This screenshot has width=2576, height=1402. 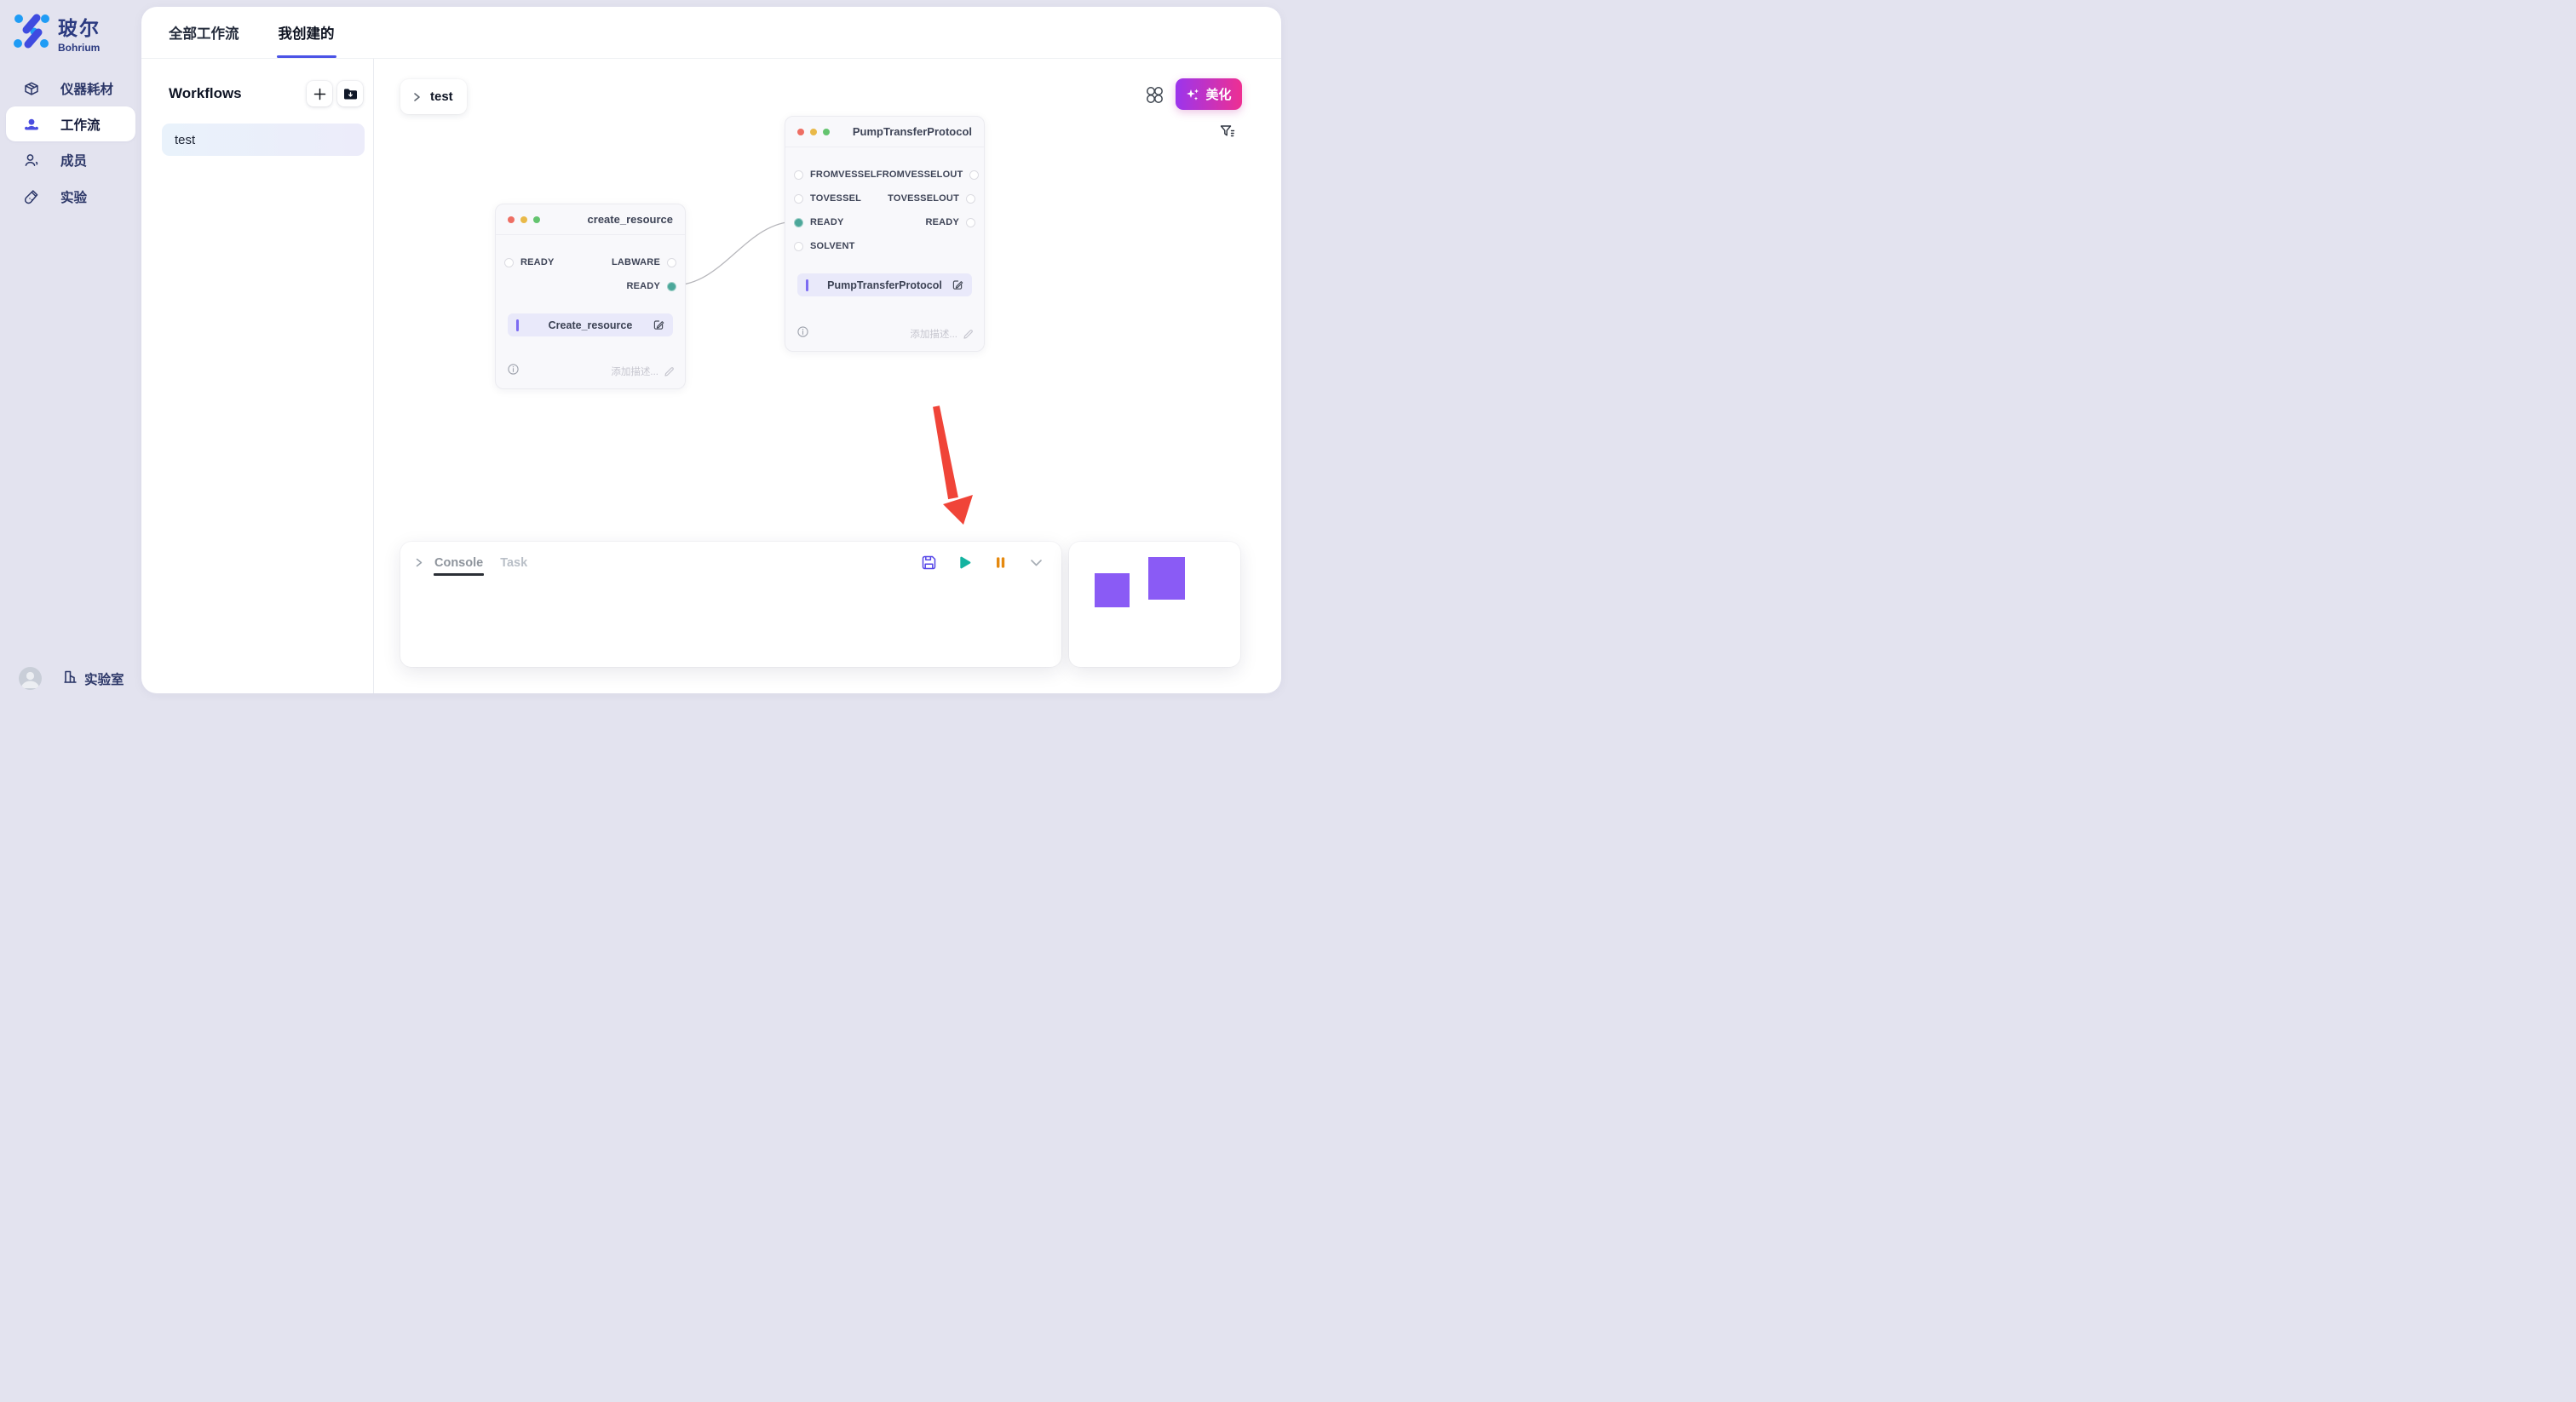 What do you see at coordinates (1036, 562) in the screenshot?
I see `collapse-chevron-icon` at bounding box center [1036, 562].